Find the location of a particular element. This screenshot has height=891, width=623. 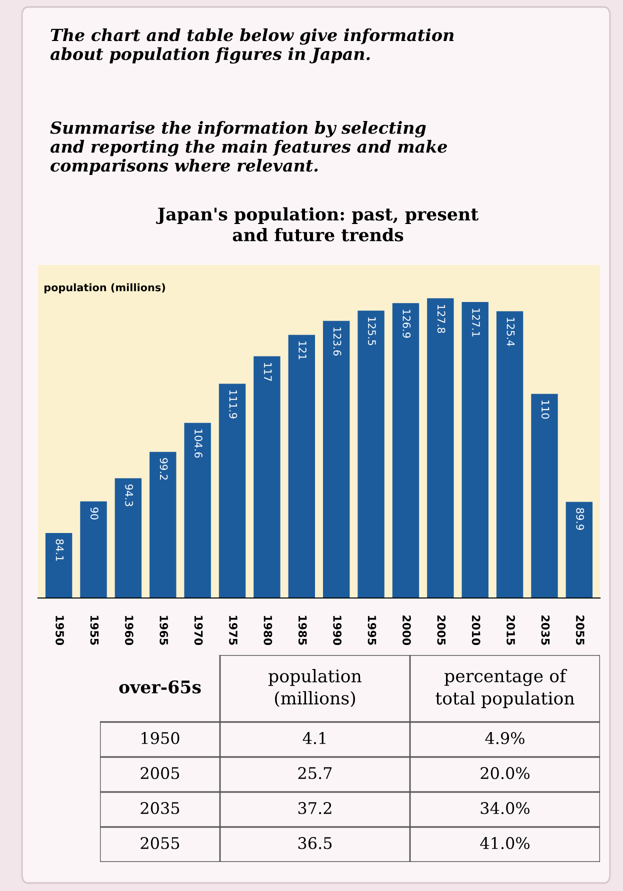

x-tick-label: 2055 is located at coordinates (580, 630).